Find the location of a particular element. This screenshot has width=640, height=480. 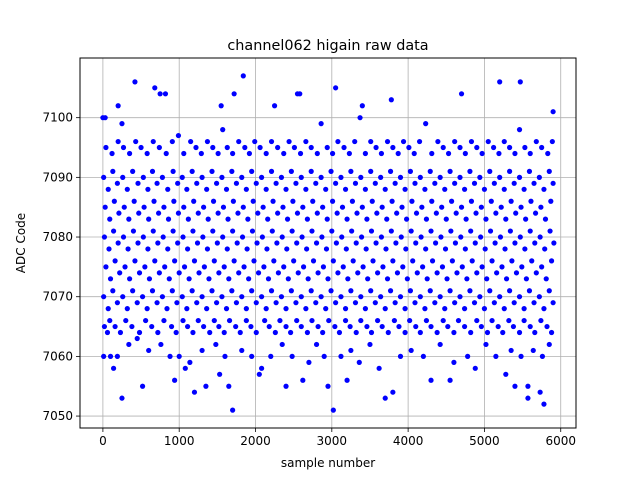

x-tick-label: 2000 is located at coordinates (255, 441).